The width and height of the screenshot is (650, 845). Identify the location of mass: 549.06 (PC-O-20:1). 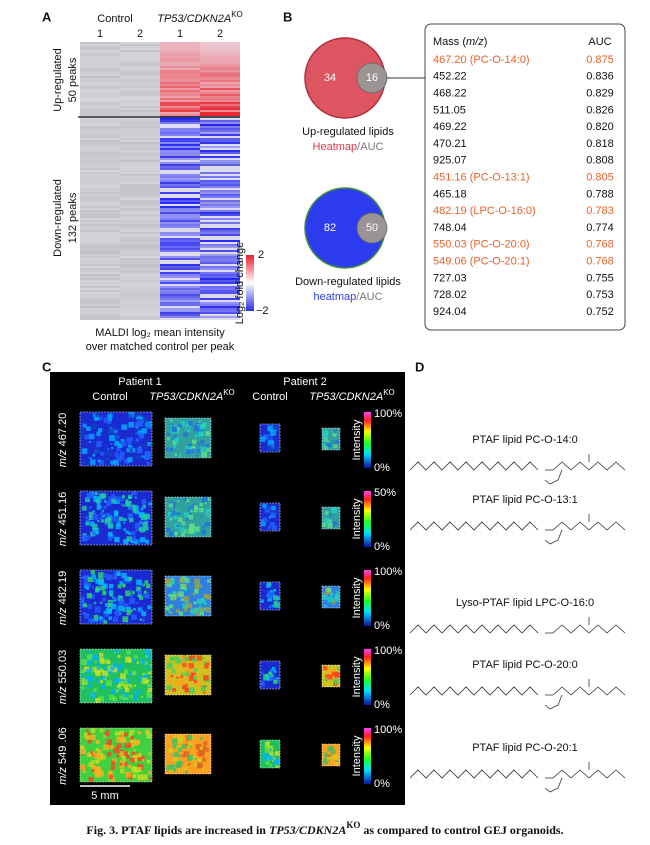
(481, 262).